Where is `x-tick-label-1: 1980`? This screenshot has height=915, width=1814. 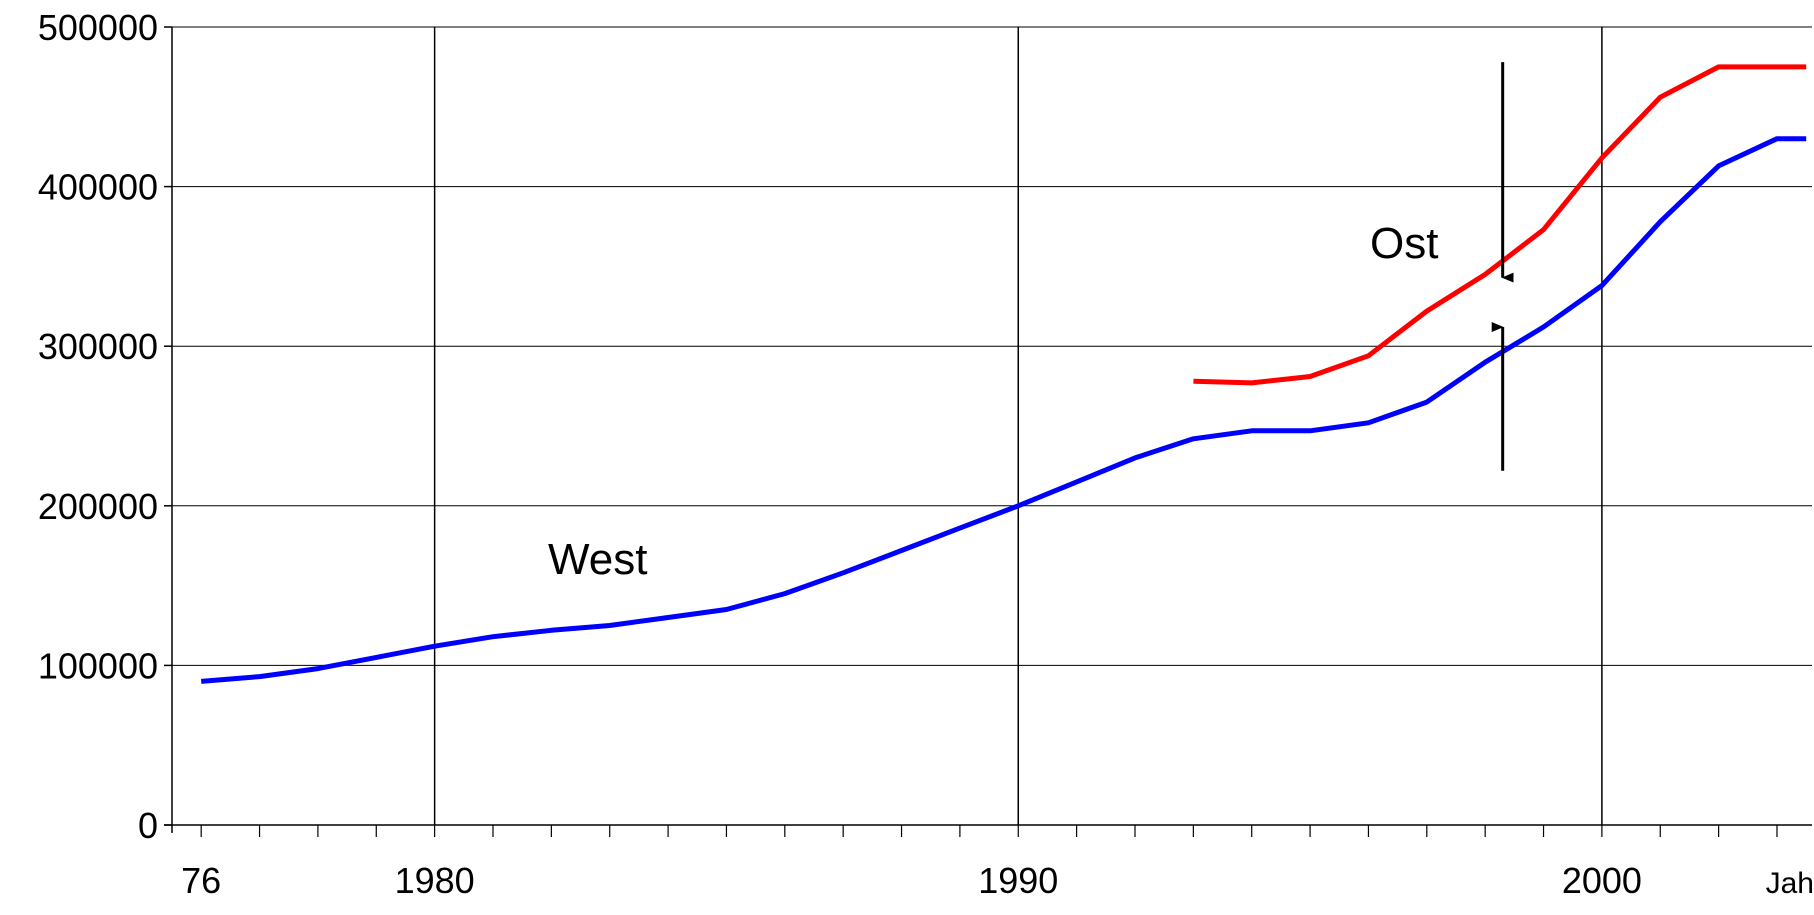
x-tick-label-1: 1980 is located at coordinates (435, 880).